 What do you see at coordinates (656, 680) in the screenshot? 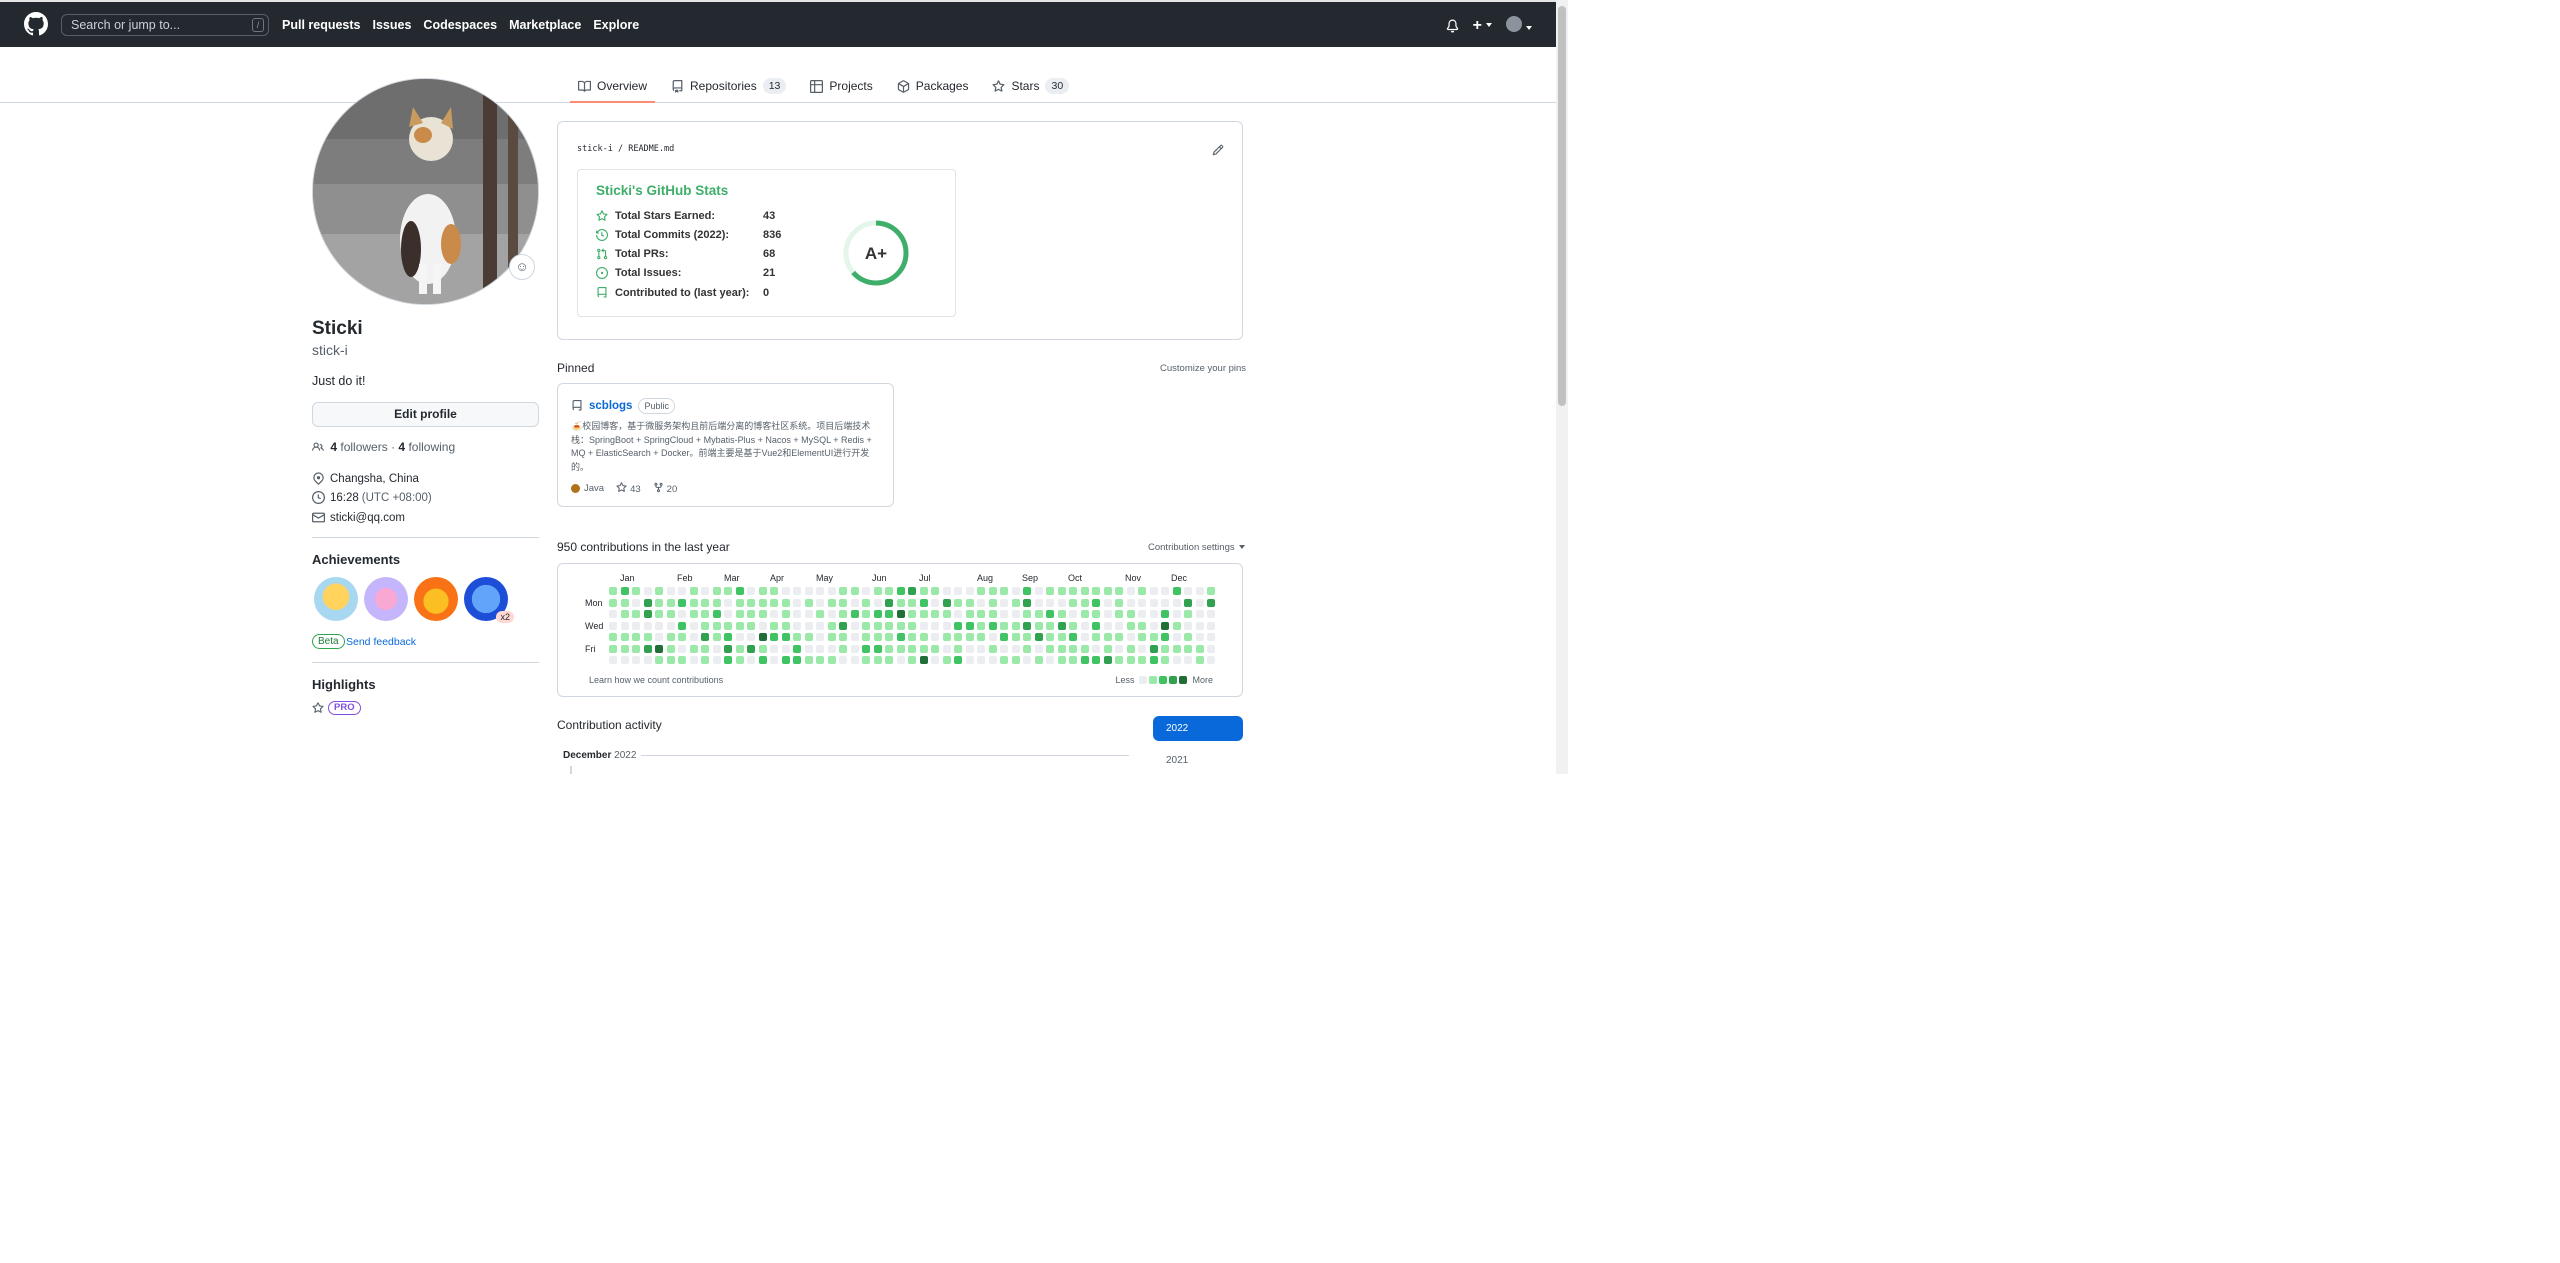
I see `learn-contributions-link: Learn how we count contributions` at bounding box center [656, 680].